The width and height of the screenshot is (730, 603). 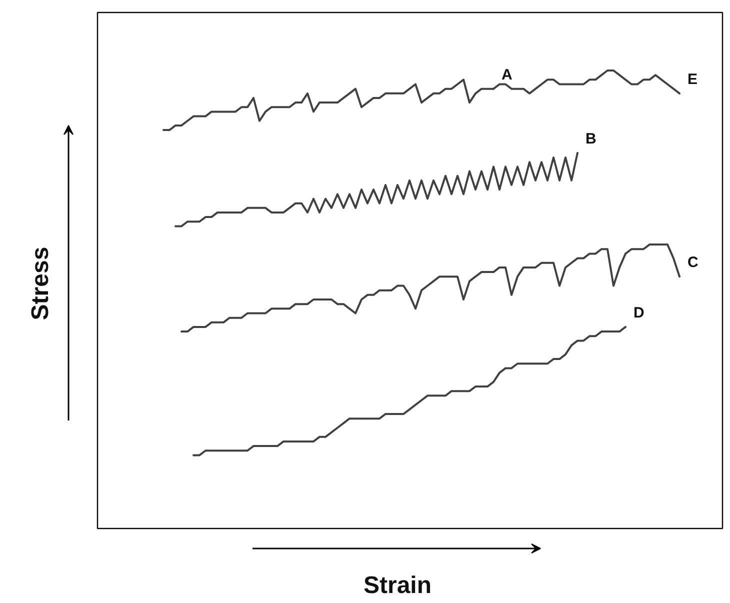 What do you see at coordinates (693, 263) in the screenshot?
I see `series-label: C` at bounding box center [693, 263].